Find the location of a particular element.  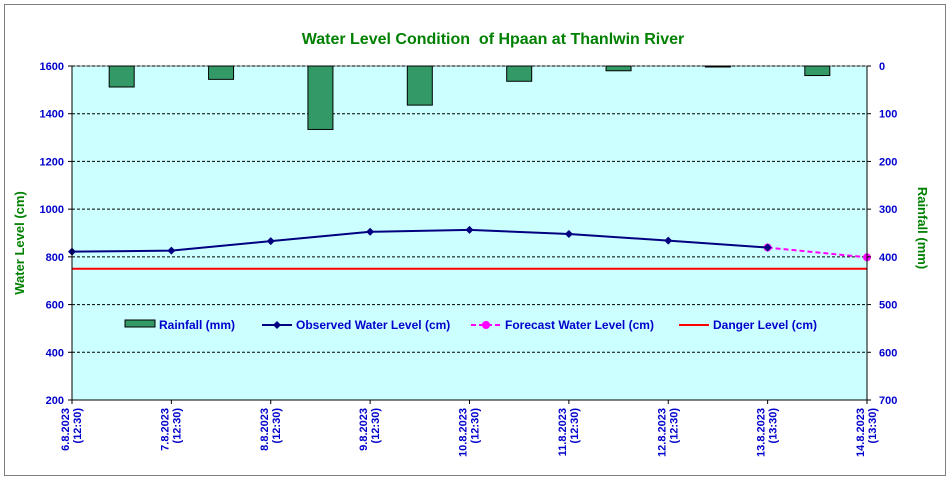

x-axis-tick-label: 6.8.2023 is located at coordinates (66, 429).